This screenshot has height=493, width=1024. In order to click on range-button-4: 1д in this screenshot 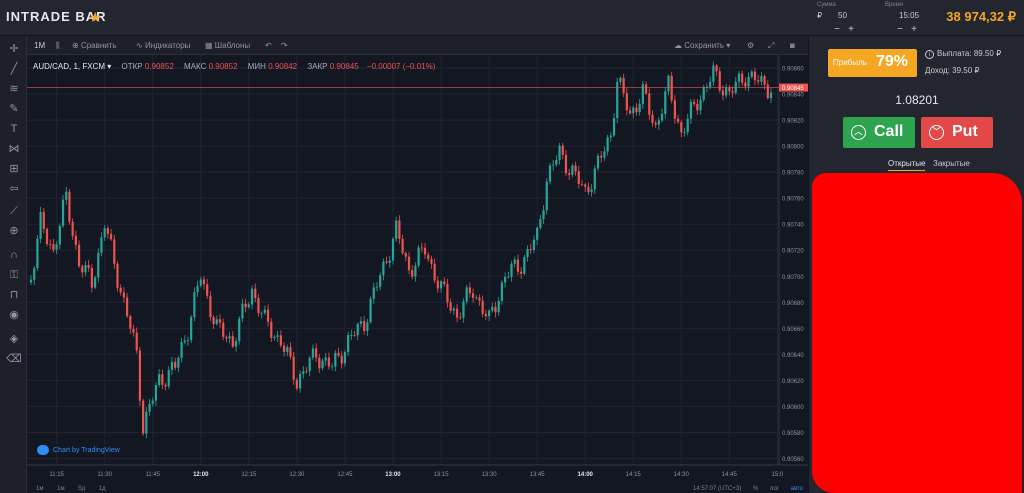, I will do `click(102, 489)`.